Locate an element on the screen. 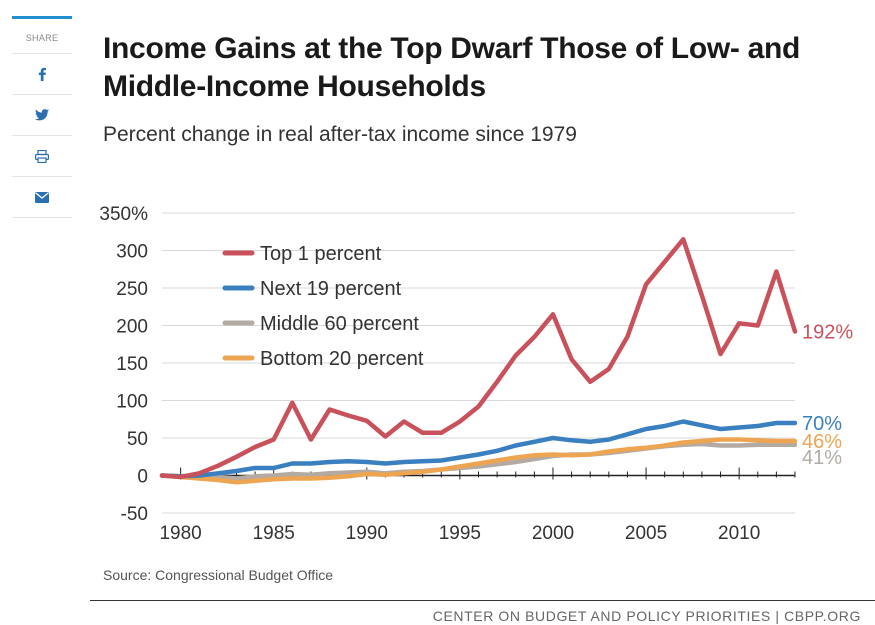  y-tick-label: 50 is located at coordinates (137, 439).